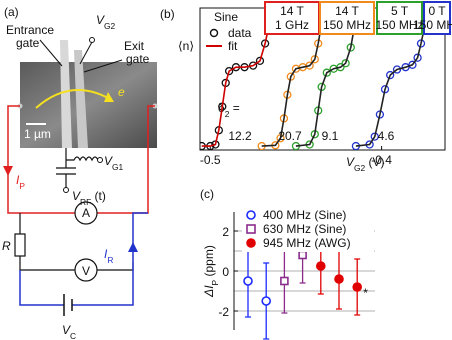 This screenshot has height=340, width=452. What do you see at coordinates (304, 229) in the screenshot?
I see `legend-label: 630 MHz (Sine)` at bounding box center [304, 229].